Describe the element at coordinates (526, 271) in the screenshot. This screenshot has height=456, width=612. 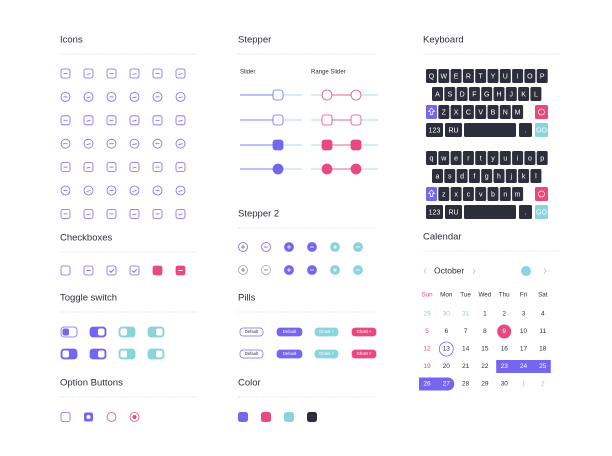
I see `today-button` at that location.